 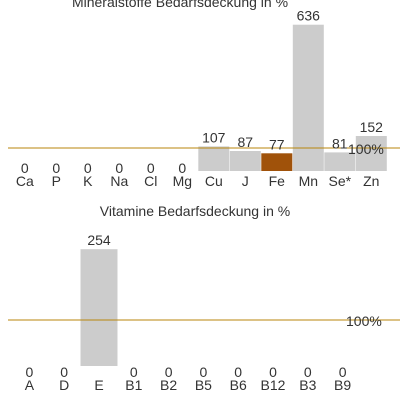 I want to click on value-label-B5: 0, so click(x=204, y=372).